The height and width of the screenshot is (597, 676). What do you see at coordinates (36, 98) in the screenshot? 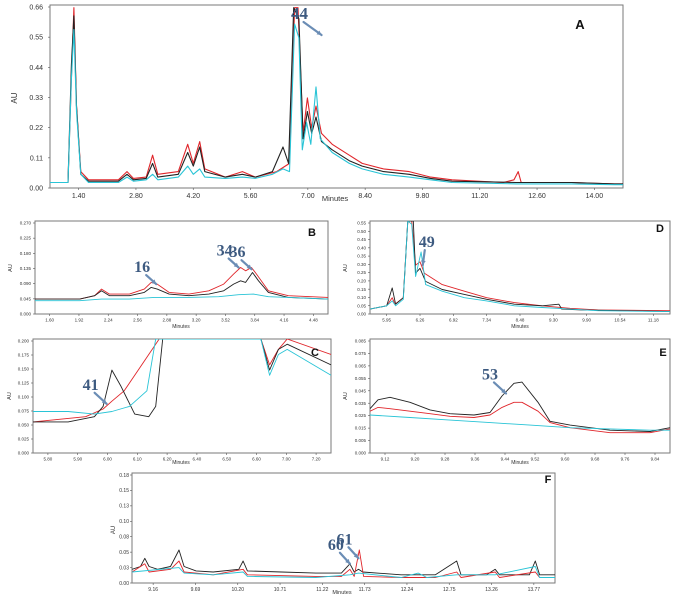
I see `y-tick-label: 0.33` at bounding box center [36, 98].